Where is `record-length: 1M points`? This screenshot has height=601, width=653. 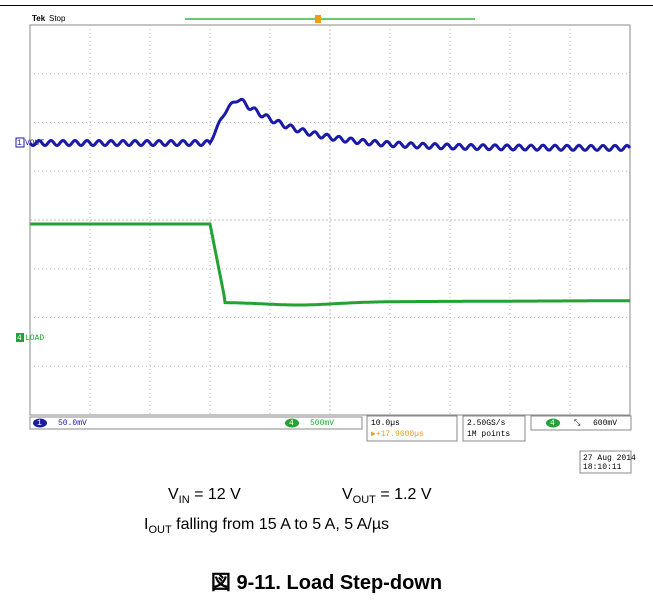 record-length: 1M points is located at coordinates (488, 434).